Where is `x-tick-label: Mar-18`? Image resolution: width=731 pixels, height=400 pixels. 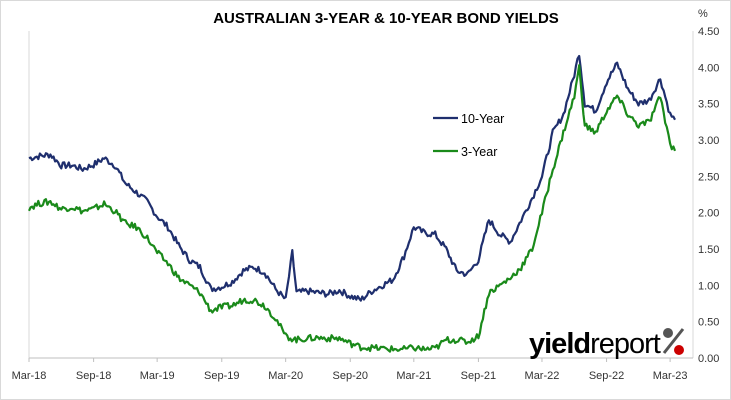 x-tick-label: Mar-18 is located at coordinates (29, 376).